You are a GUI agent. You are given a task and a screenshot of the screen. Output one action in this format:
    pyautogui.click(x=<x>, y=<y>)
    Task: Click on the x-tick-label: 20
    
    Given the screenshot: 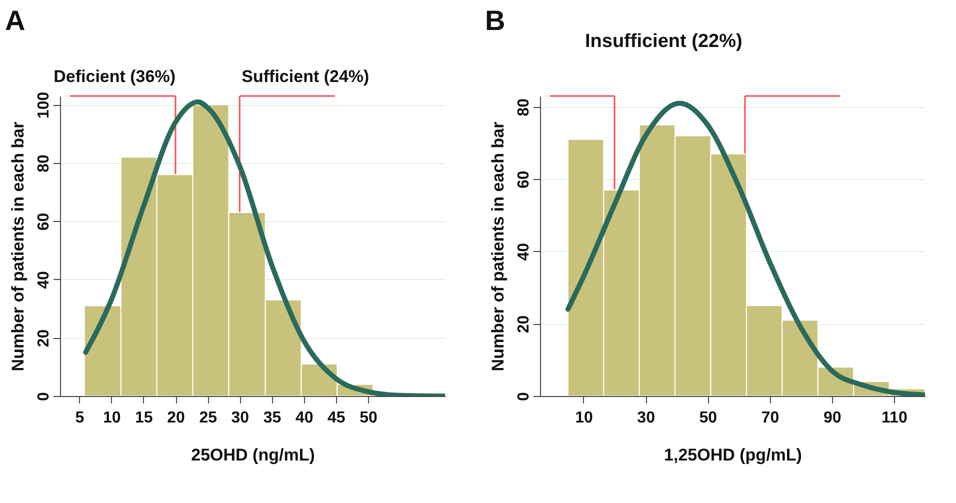 What is the action you would take?
    pyautogui.click(x=176, y=418)
    